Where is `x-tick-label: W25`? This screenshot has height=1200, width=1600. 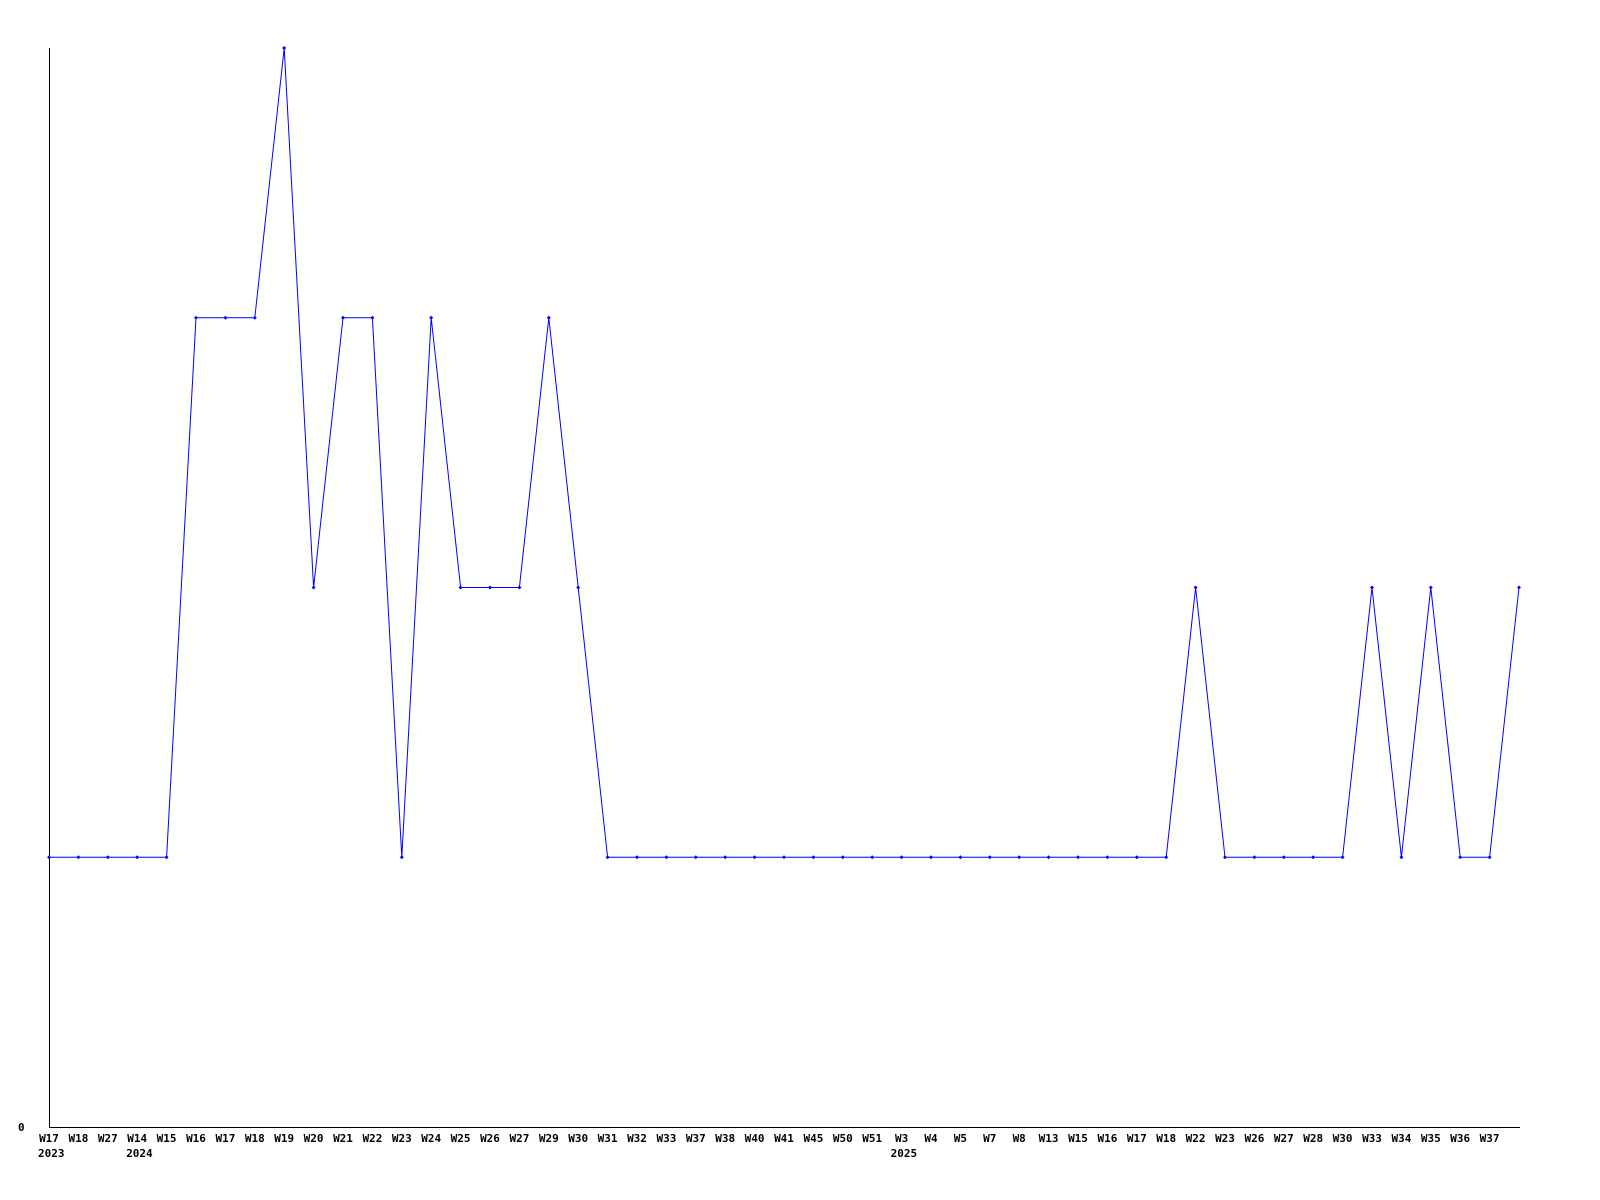
x-tick-label: W25 is located at coordinates (461, 1138).